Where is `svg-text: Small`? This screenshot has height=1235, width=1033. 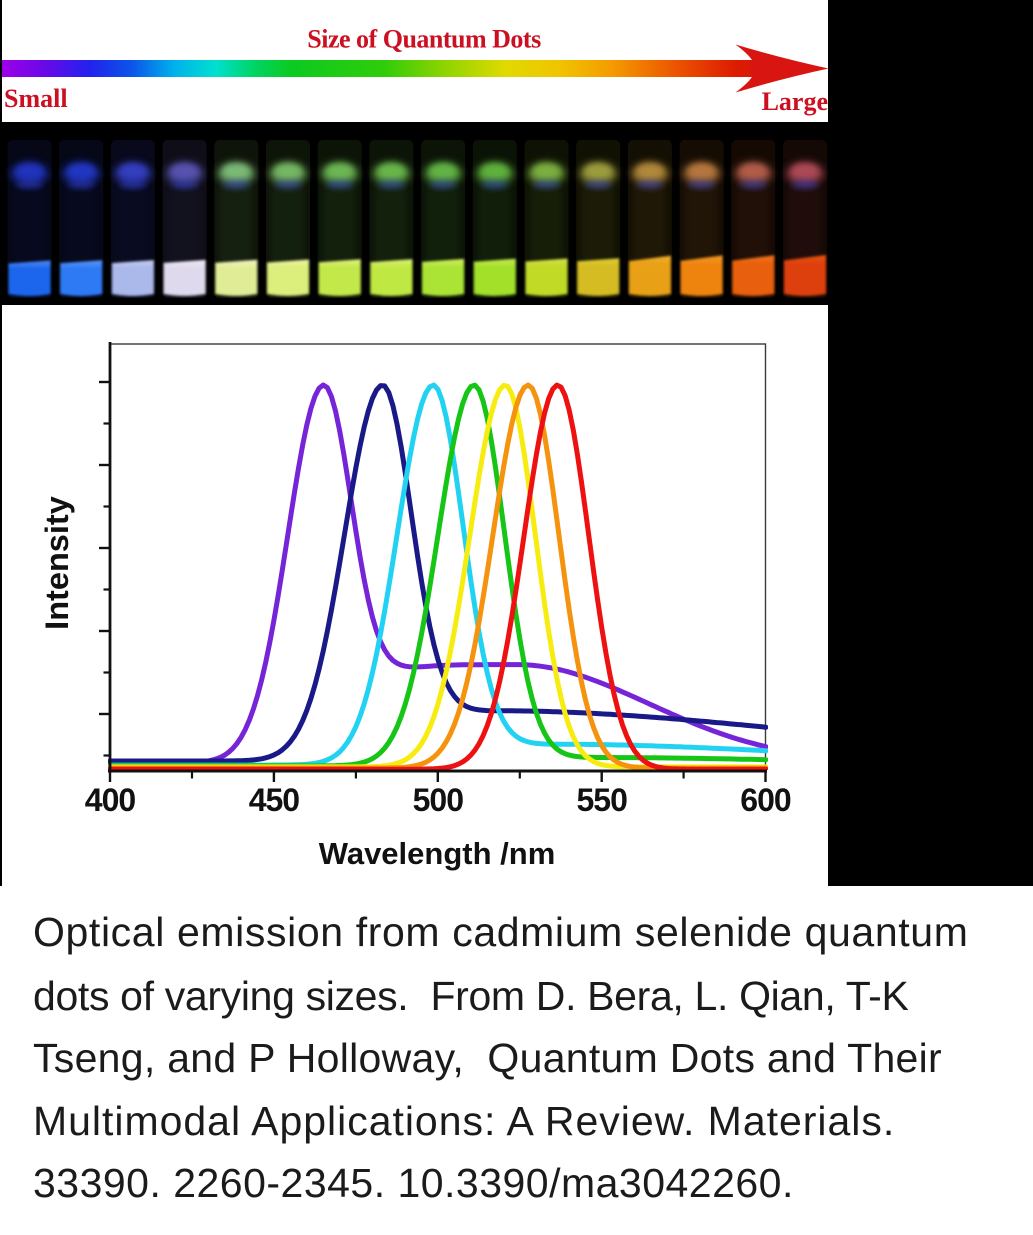 svg-text: Small is located at coordinates (36, 98).